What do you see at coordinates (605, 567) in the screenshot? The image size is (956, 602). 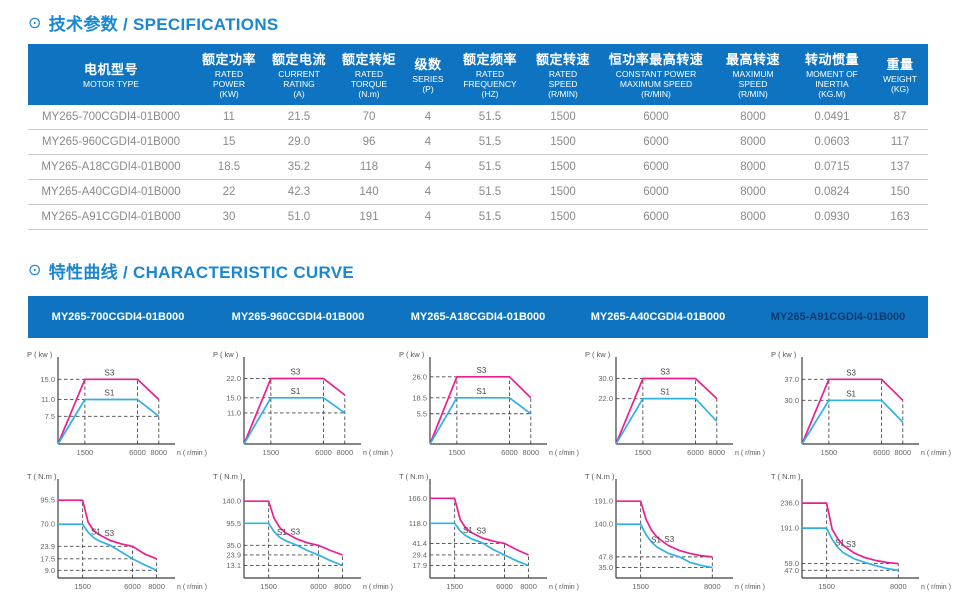 I see `y-tick-label: 35.0` at bounding box center [605, 567].